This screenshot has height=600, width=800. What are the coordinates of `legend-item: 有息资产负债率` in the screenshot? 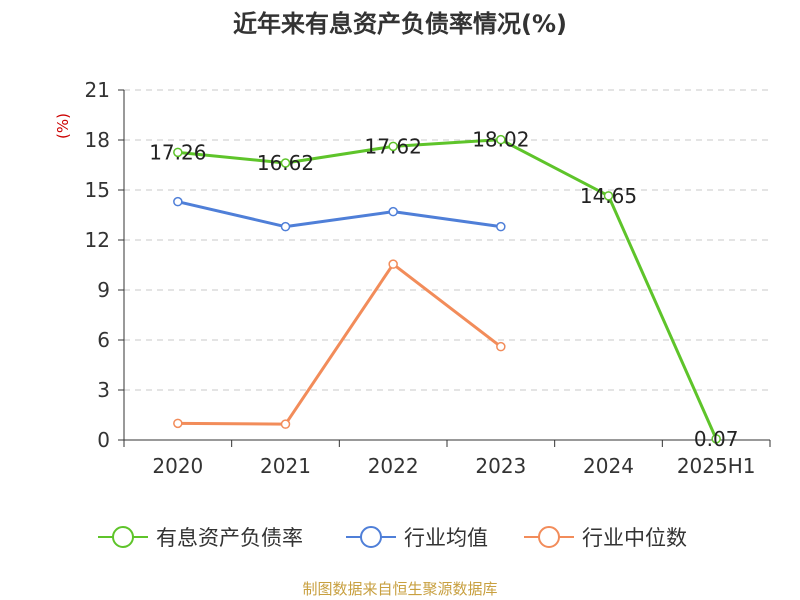 It's located at (200, 538).